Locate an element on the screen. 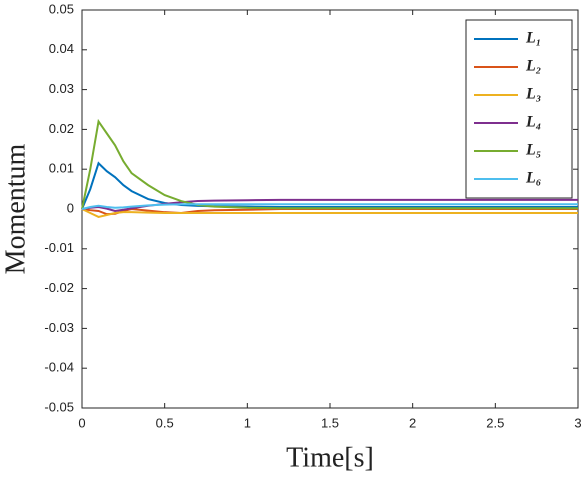  y-tick-label: -0.03 is located at coordinates (59, 327).